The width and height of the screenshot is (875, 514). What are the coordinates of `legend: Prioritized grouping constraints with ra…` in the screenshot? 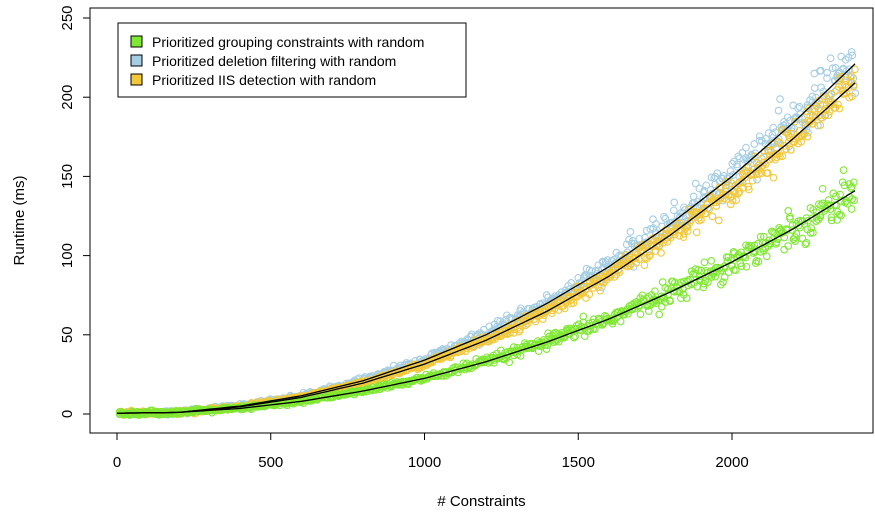 It's located at (292, 60).